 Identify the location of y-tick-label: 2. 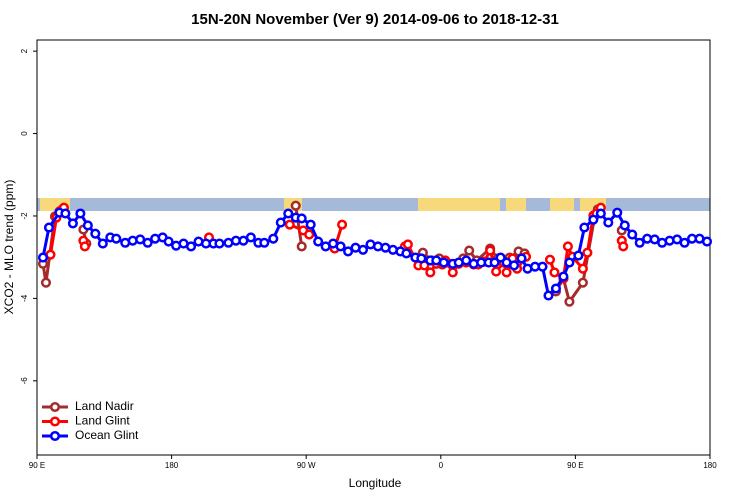
(24, 50).